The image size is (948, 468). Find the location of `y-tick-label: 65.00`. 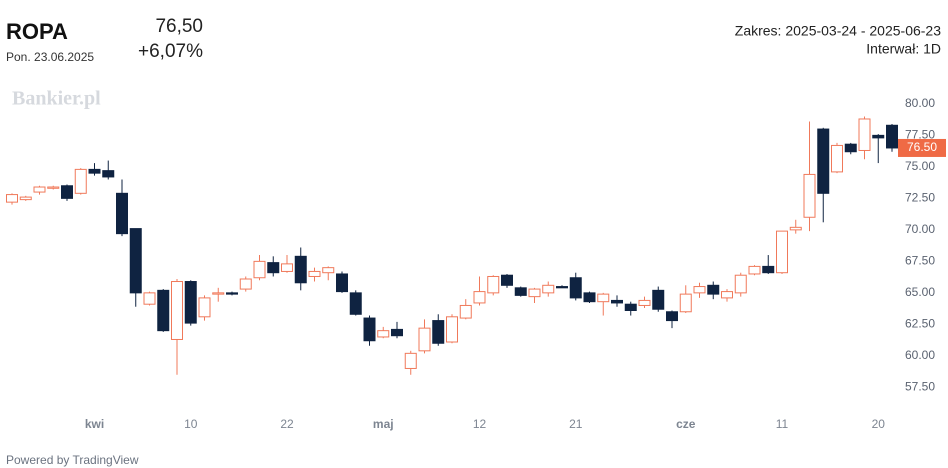

y-tick-label: 65.00 is located at coordinates (920, 292).